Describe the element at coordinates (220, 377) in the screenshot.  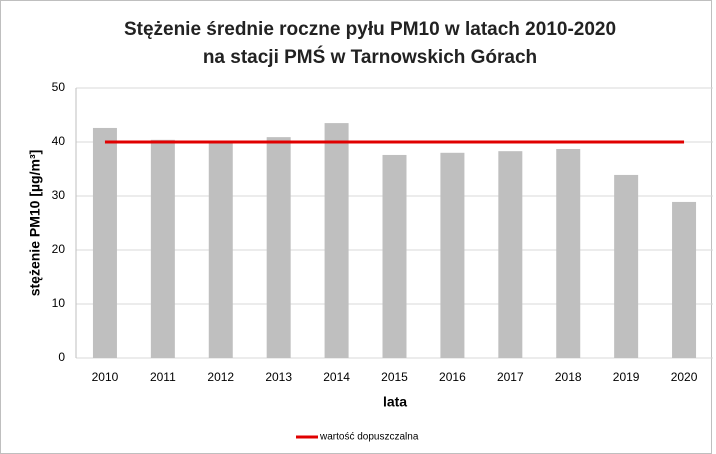
I see `x-tick-label: 2012` at that location.